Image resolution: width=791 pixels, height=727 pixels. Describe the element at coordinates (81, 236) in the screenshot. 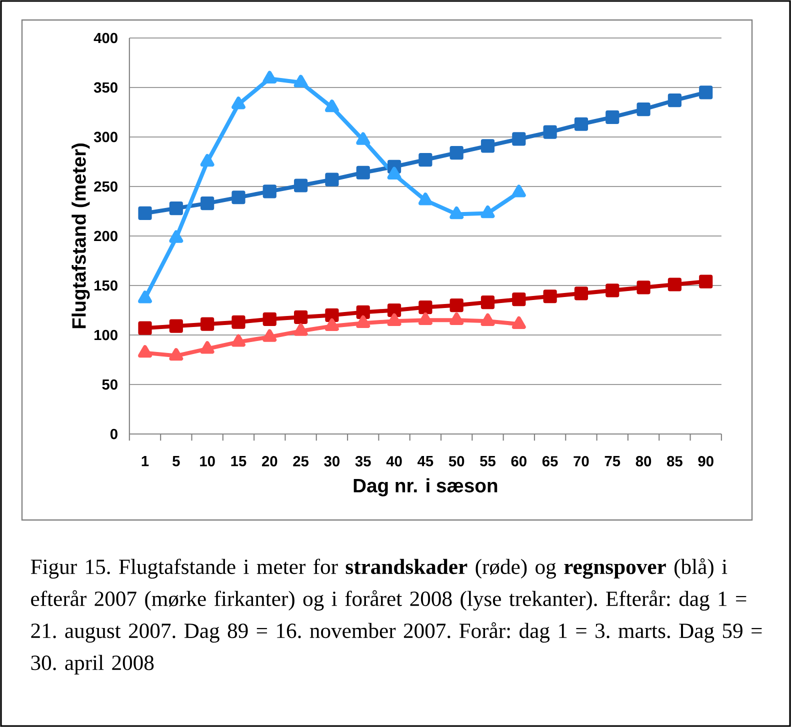

I see `y-axis-title: Flugtafstand (meter)` at that location.